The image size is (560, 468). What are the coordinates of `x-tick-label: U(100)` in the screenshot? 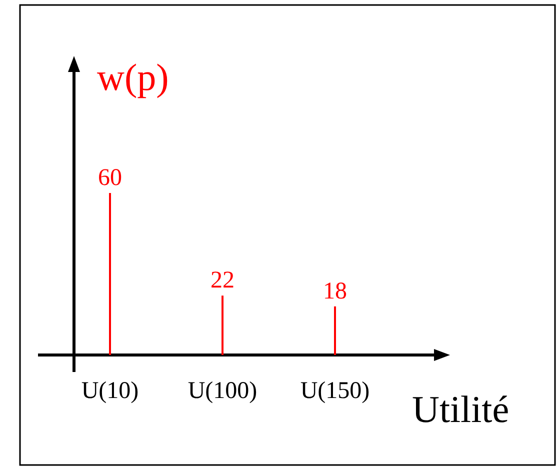 It's located at (223, 391).